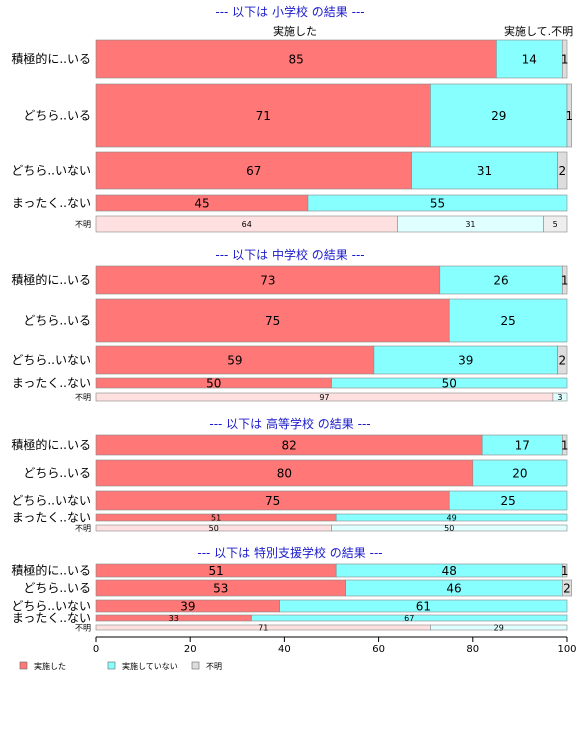 This screenshot has height=747, width=580. I want to click on data-label: 5, so click(555, 224).